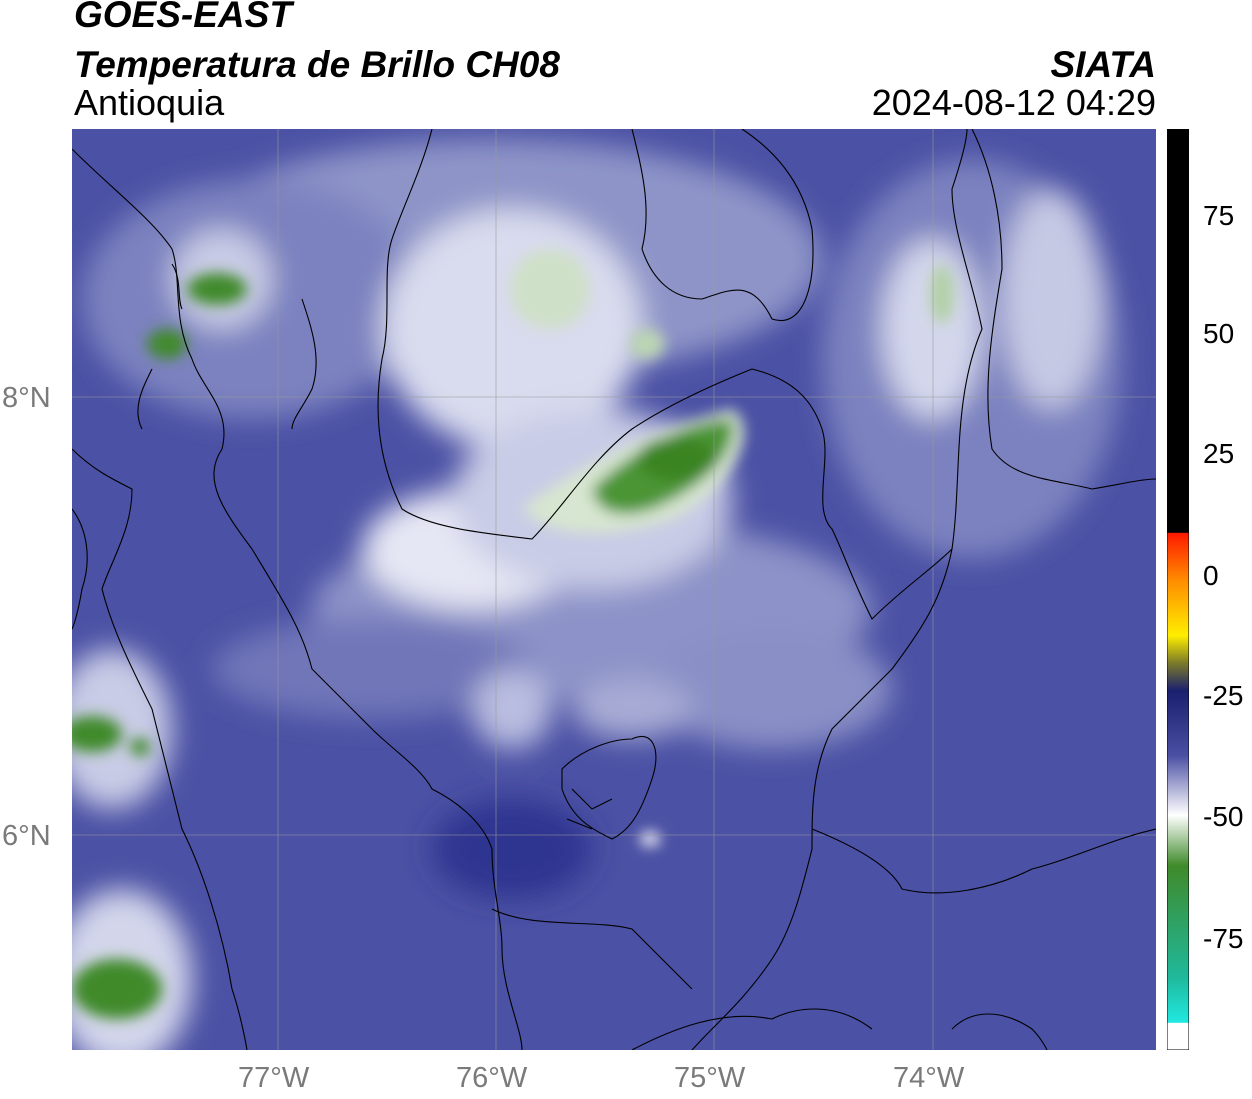  What do you see at coordinates (26, 398) in the screenshot?
I see `lat-label-8n: 8°N` at bounding box center [26, 398].